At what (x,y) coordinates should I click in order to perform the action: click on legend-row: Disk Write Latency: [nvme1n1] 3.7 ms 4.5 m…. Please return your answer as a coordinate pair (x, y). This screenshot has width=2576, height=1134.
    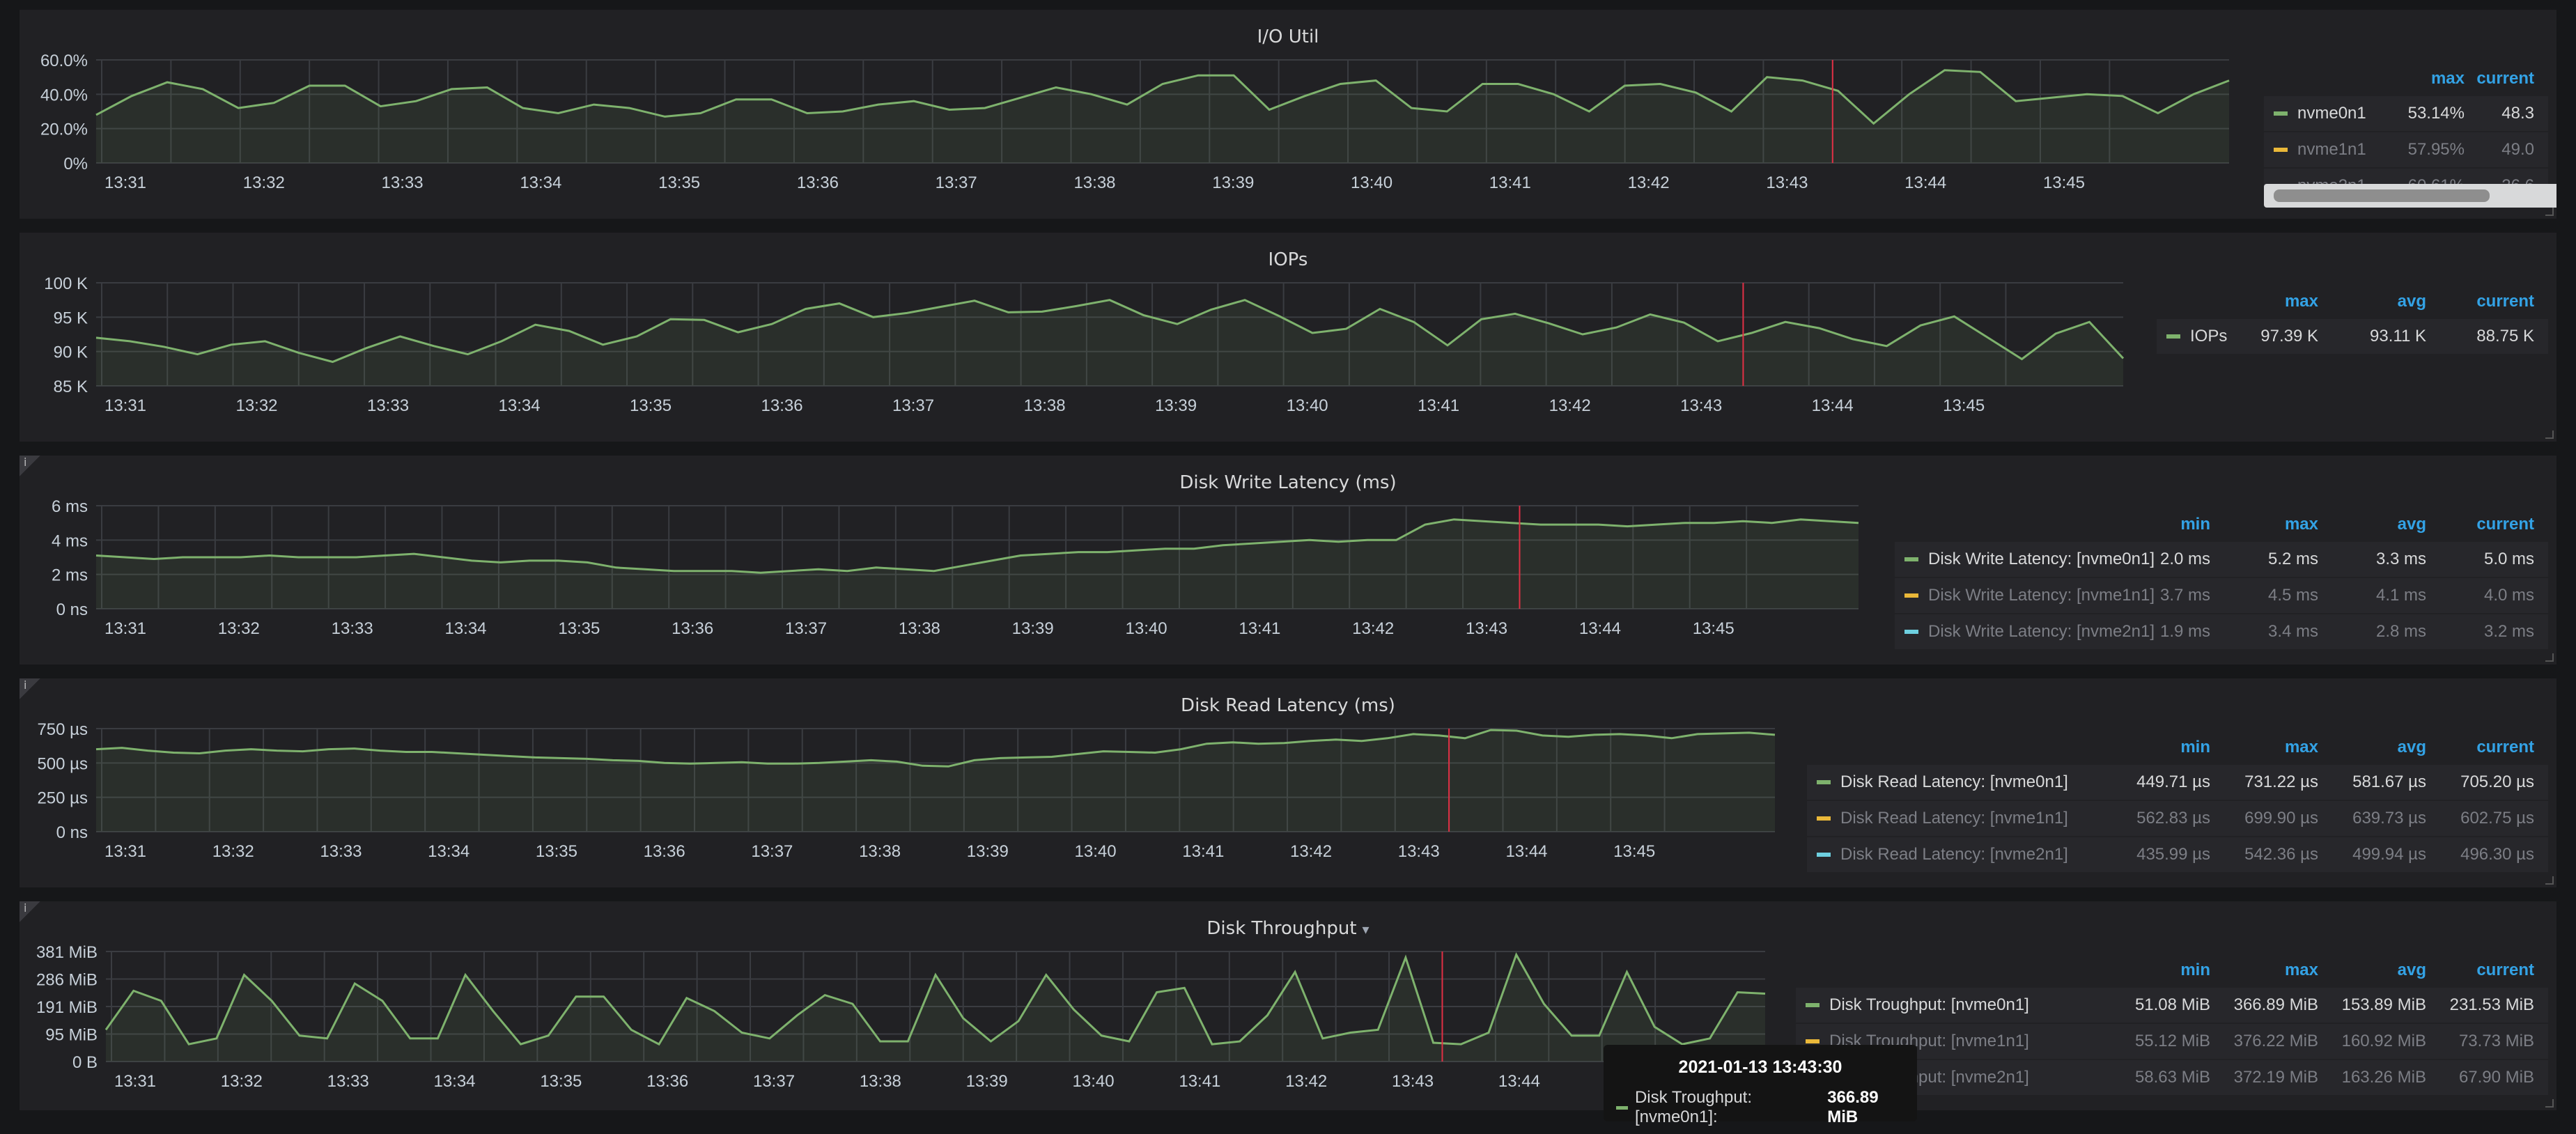
    Looking at the image, I should click on (2221, 595).